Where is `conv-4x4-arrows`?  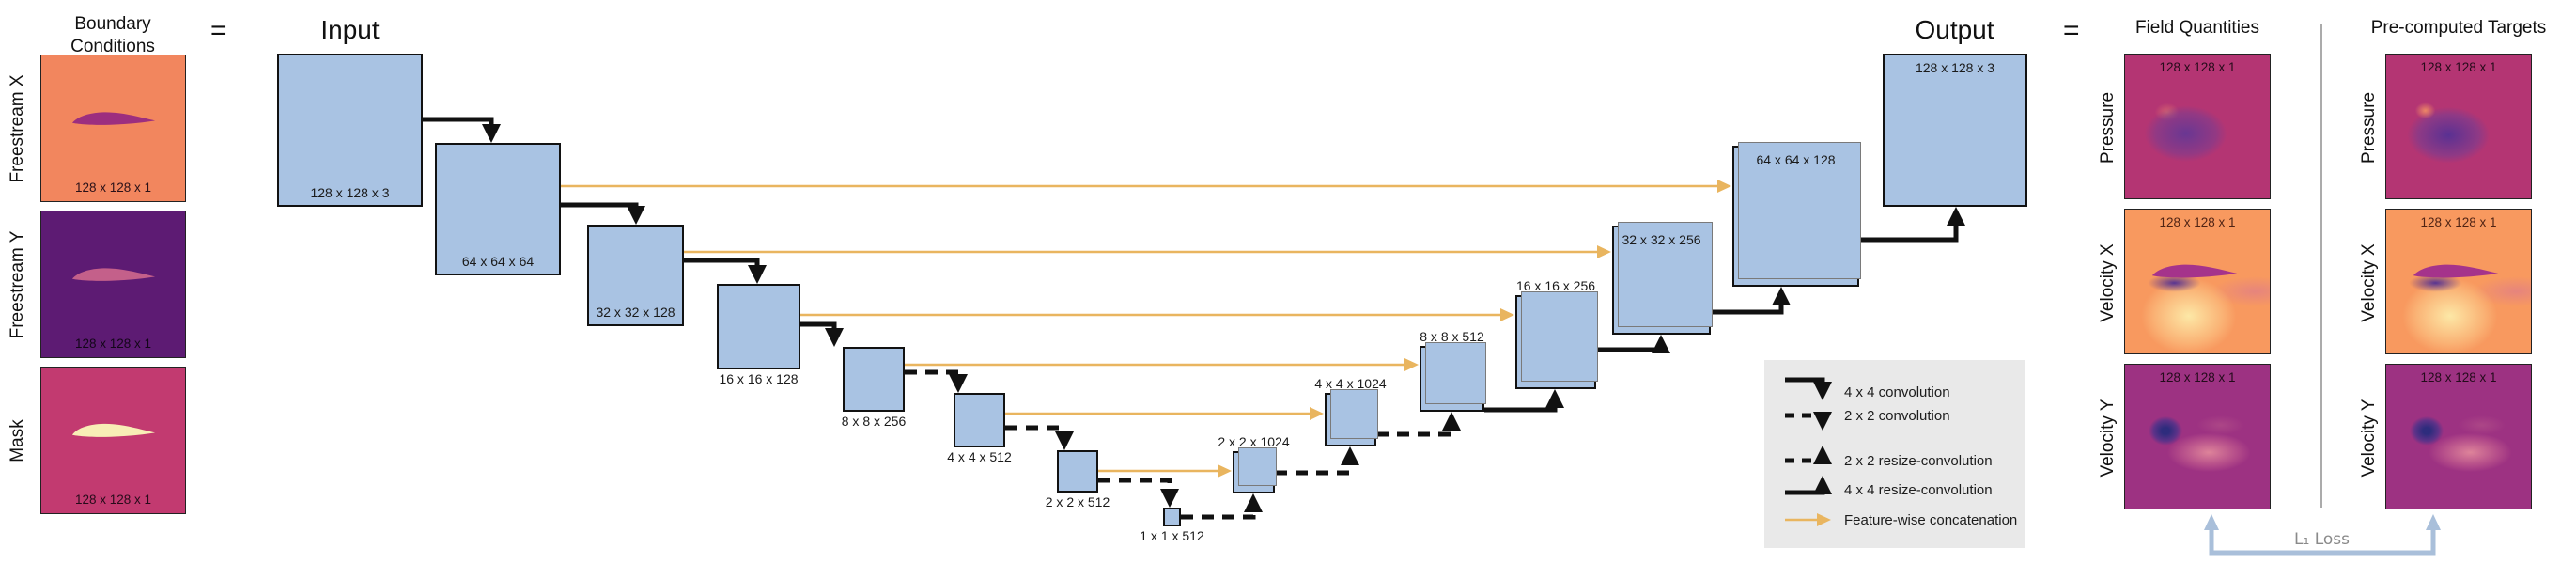
conv-4x4-arrows is located at coordinates (634, 232).